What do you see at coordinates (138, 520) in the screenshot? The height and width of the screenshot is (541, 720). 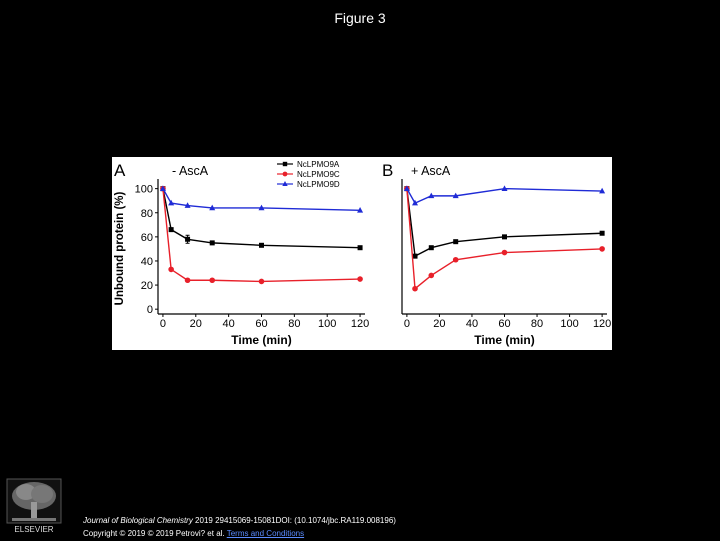 I see `journal-name: Journal of Biological Chemistry` at bounding box center [138, 520].